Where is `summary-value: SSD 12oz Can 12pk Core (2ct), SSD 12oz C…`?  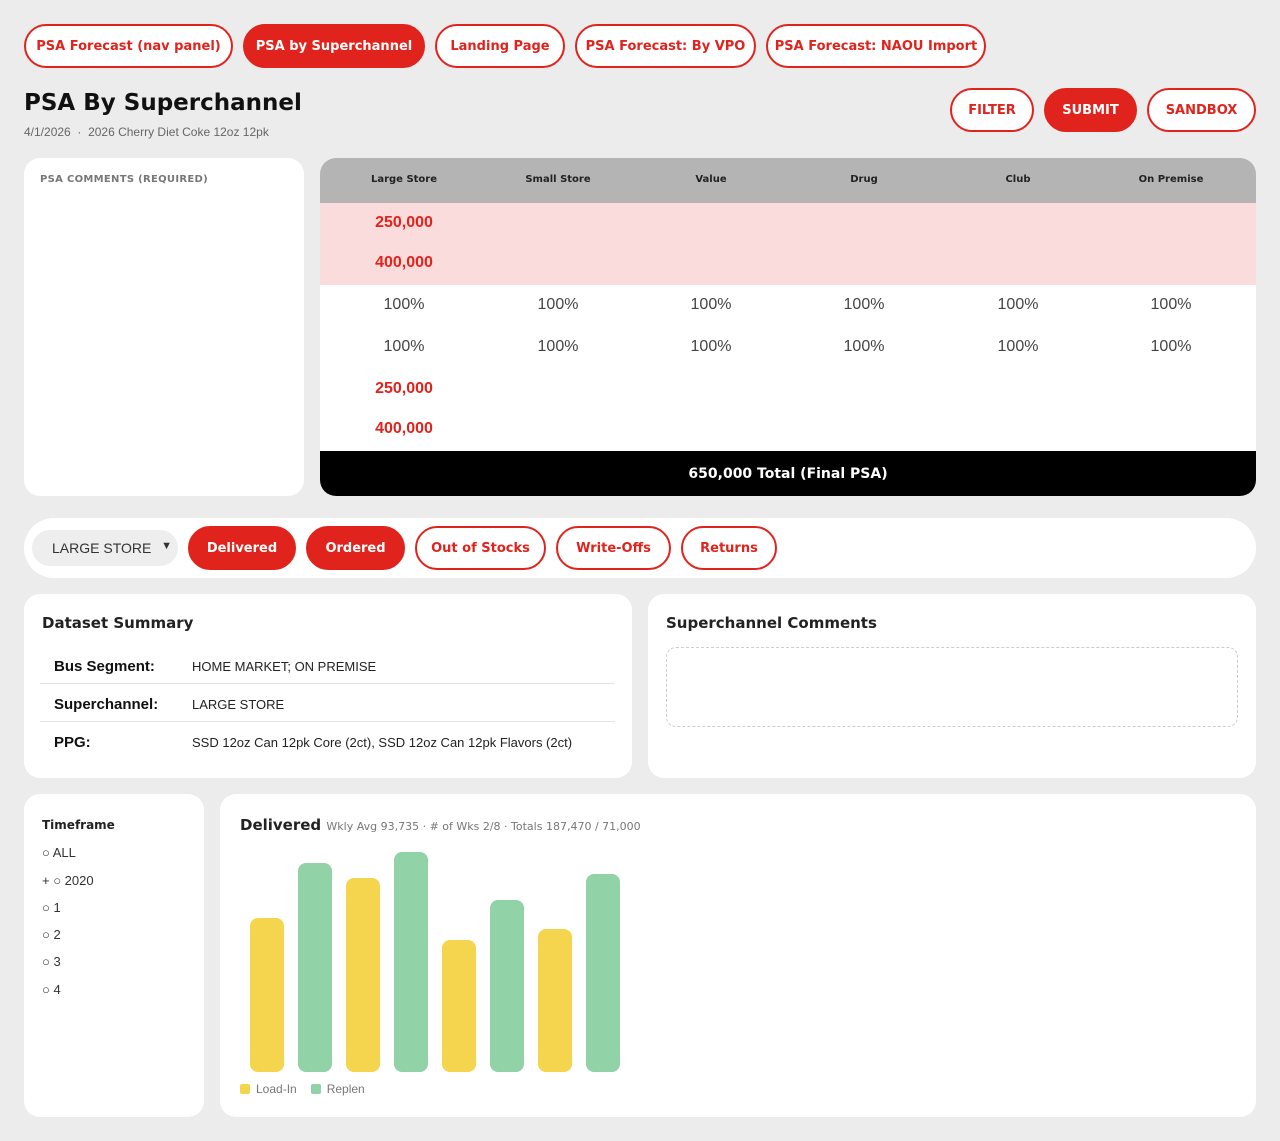
summary-value: SSD 12oz Can 12pk Core (2ct), SSD 12oz C… is located at coordinates (382, 742).